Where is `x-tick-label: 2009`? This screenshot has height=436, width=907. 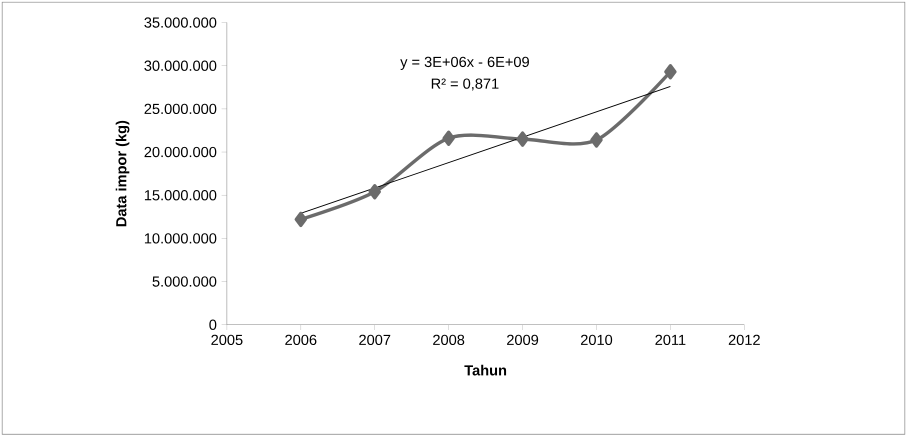
x-tick-label: 2009 is located at coordinates (522, 339).